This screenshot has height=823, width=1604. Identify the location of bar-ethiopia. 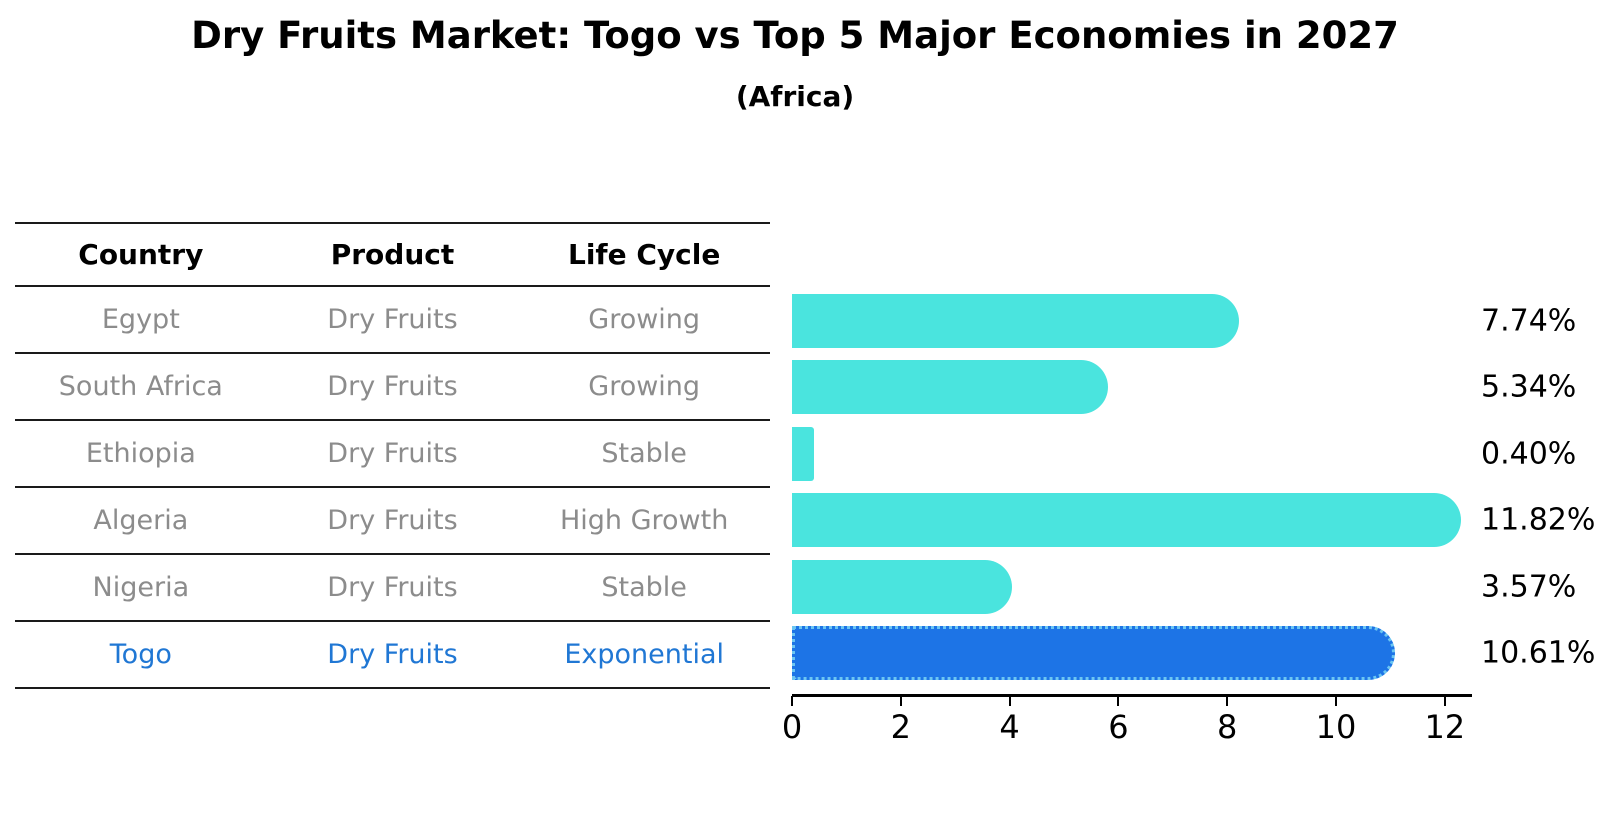
(803, 453).